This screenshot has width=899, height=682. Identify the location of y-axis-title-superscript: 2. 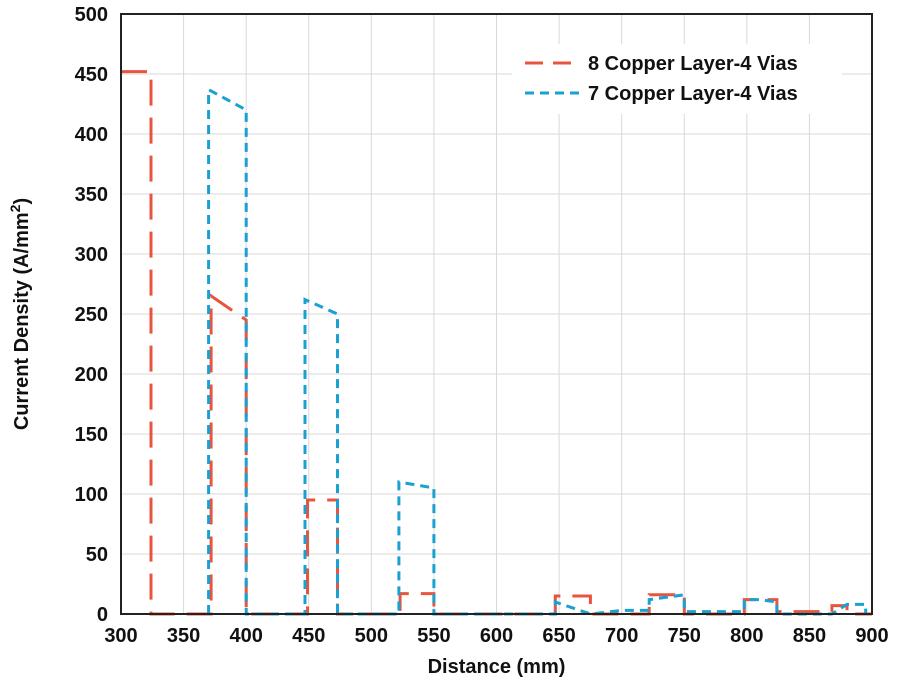
(15, 208).